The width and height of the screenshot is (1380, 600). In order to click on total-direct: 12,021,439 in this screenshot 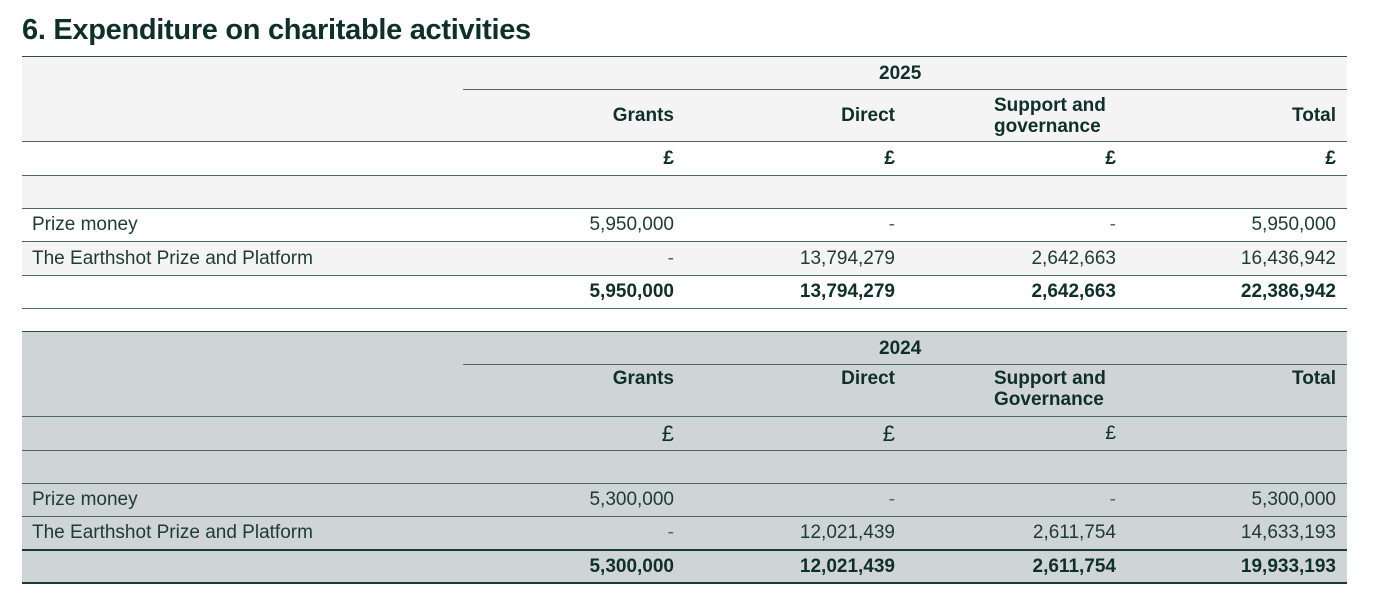, I will do `click(847, 566)`.